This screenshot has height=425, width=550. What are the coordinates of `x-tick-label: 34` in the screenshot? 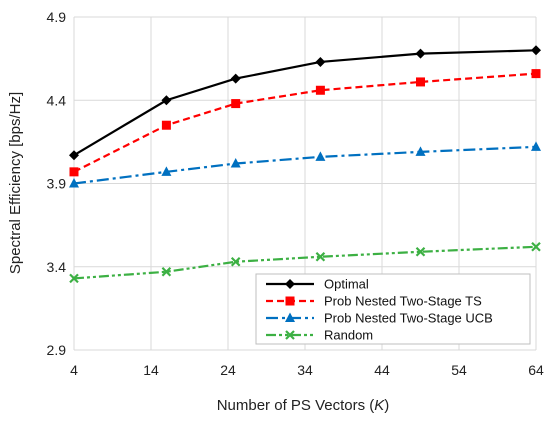 It's located at (305, 370).